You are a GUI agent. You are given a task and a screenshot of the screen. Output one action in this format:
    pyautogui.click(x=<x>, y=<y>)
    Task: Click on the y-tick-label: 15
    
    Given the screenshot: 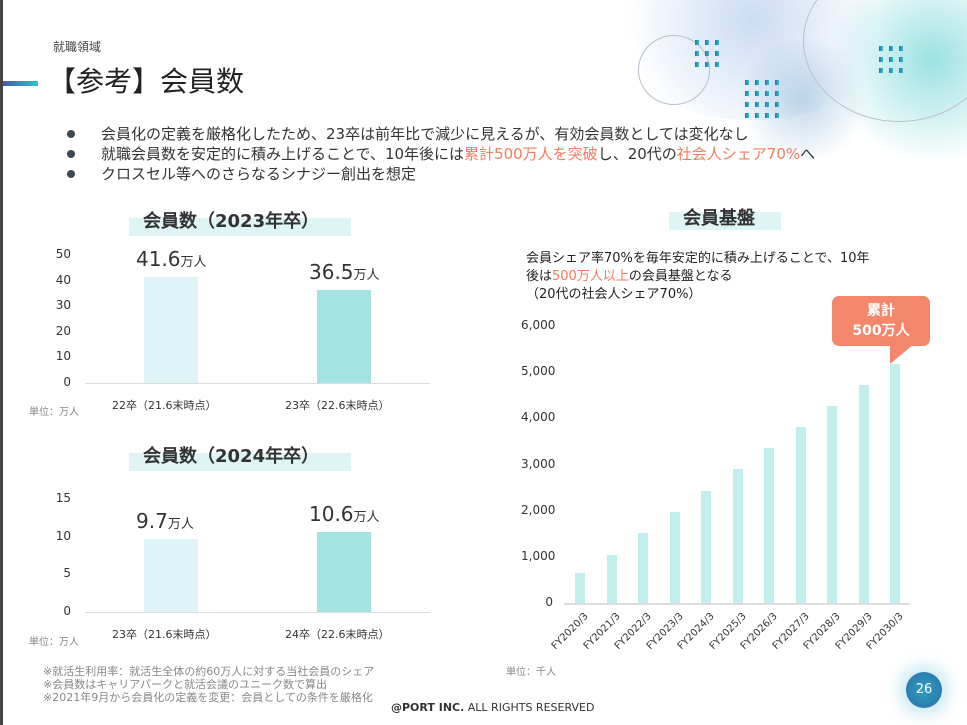 What is the action you would take?
    pyautogui.click(x=63, y=498)
    